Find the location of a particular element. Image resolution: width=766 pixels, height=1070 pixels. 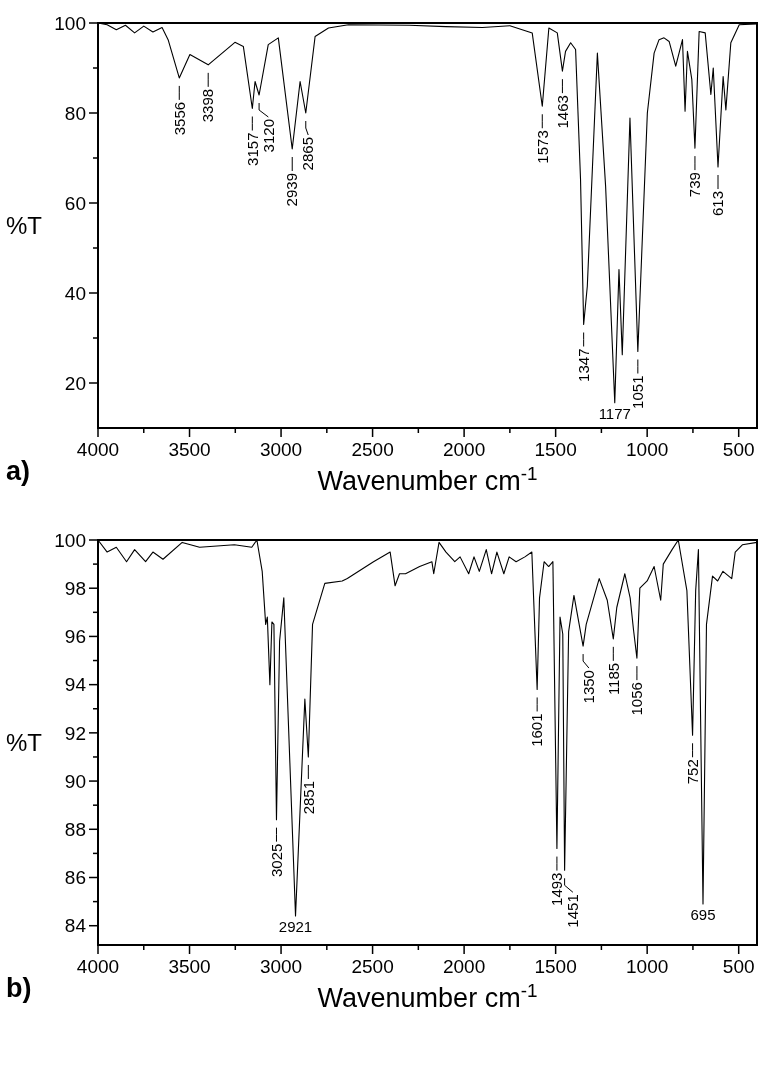

annotation: 1463 is located at coordinates (562, 112).